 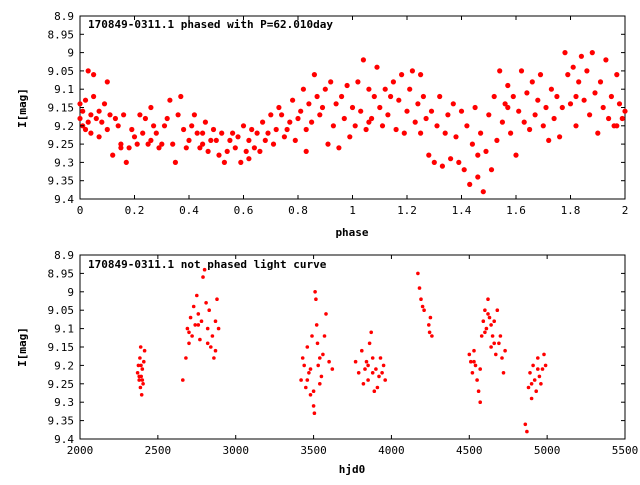 What do you see at coordinates (61, 347) in the screenshot?
I see `y-tick-label: 9.15` at bounding box center [61, 347].